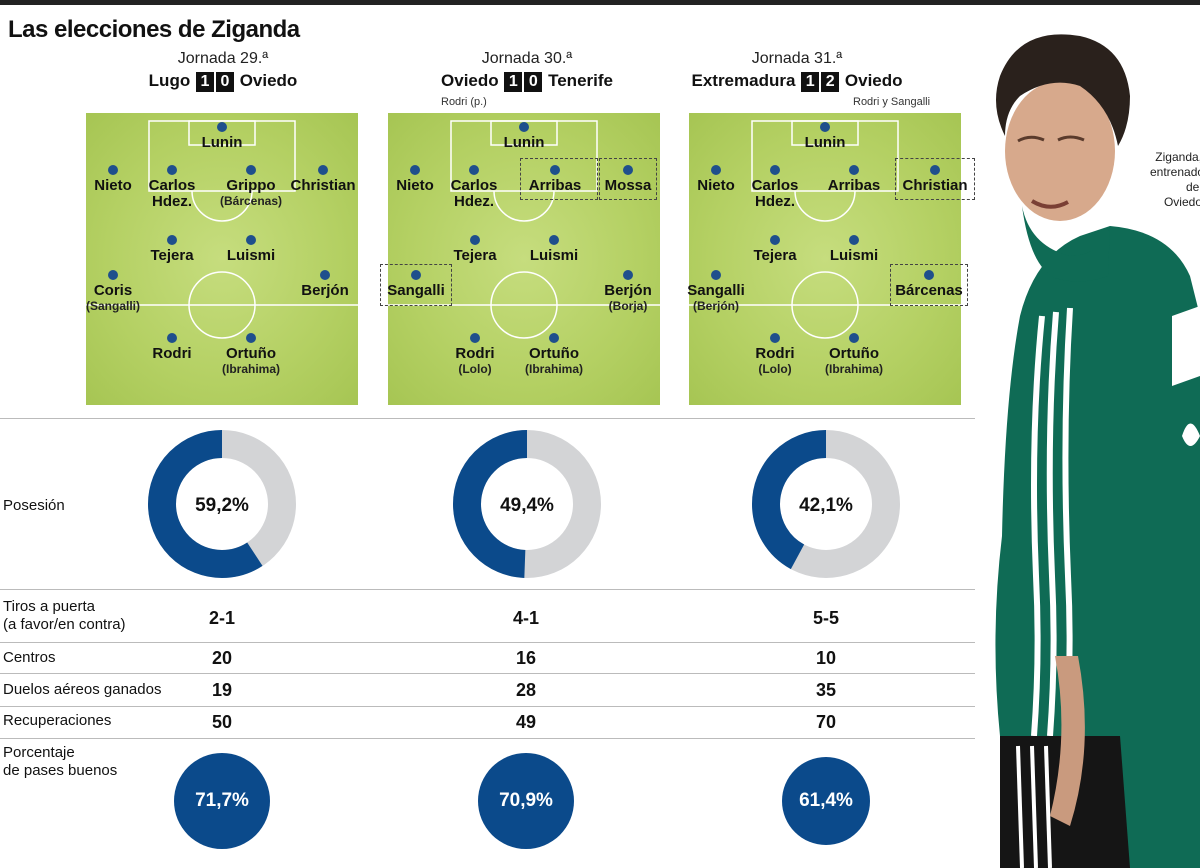 Image resolution: width=1200 pixels, height=868 pixels. Describe the element at coordinates (222, 658) in the screenshot. I see `stat-centros-1: 20` at that location.